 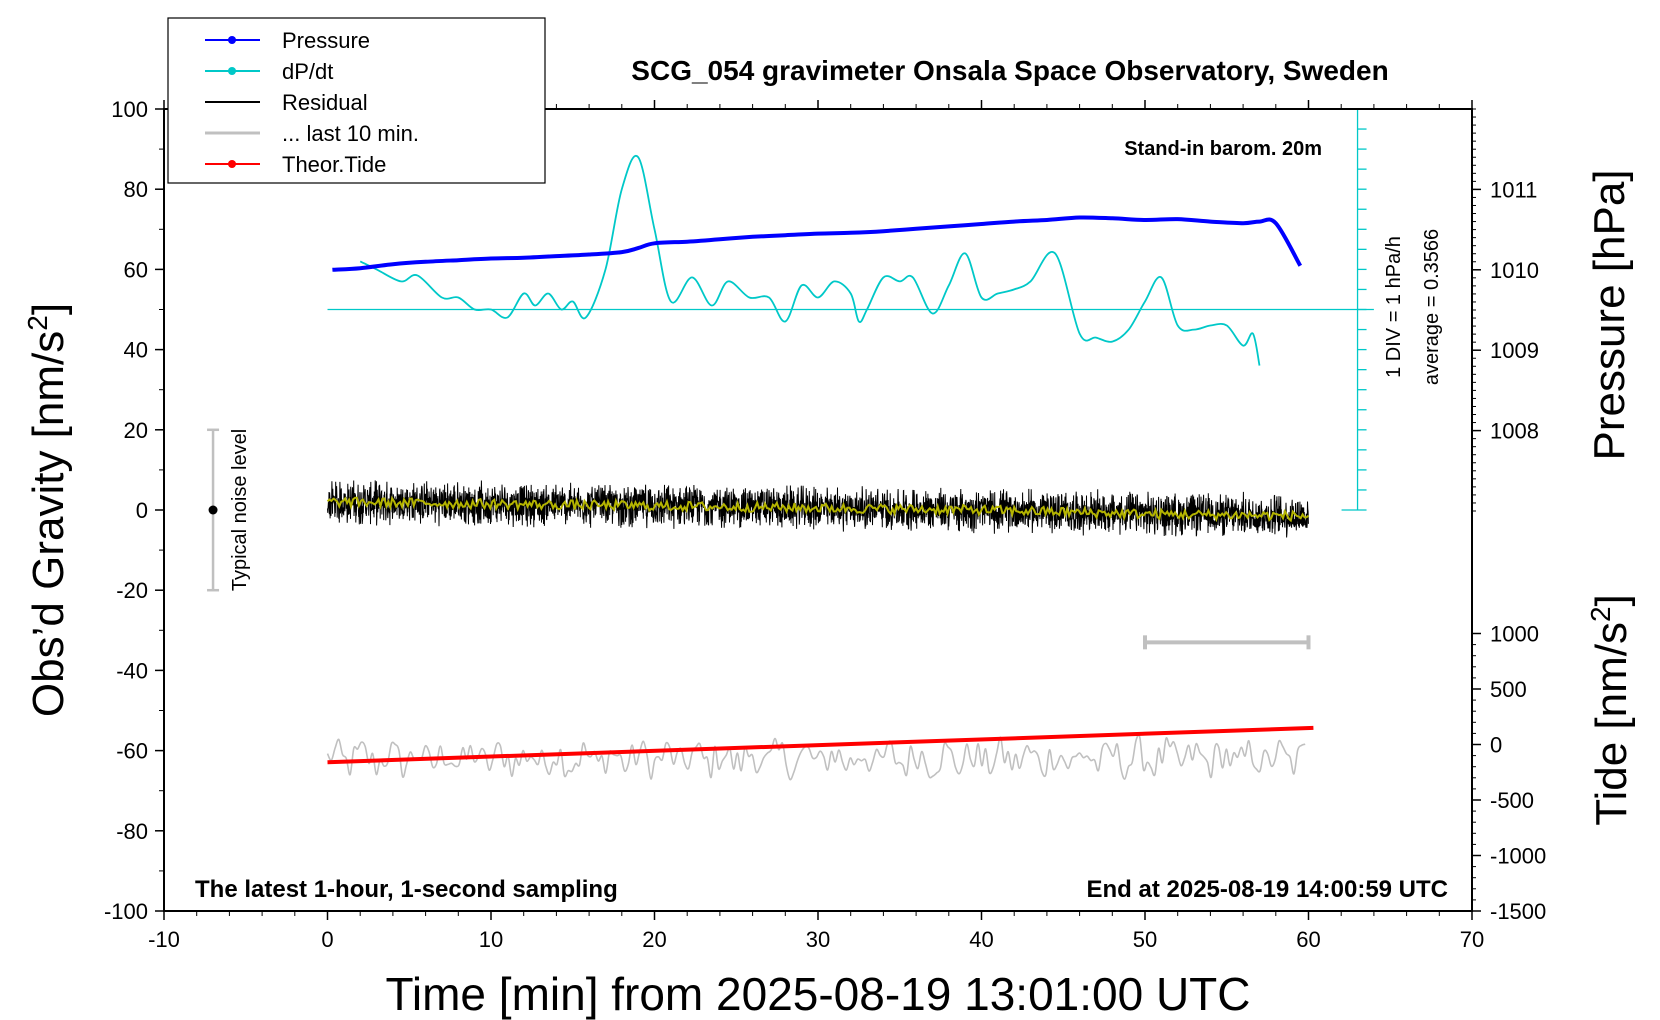 I want to click on tide-tick-label: -1000, so click(x=1518, y=856).